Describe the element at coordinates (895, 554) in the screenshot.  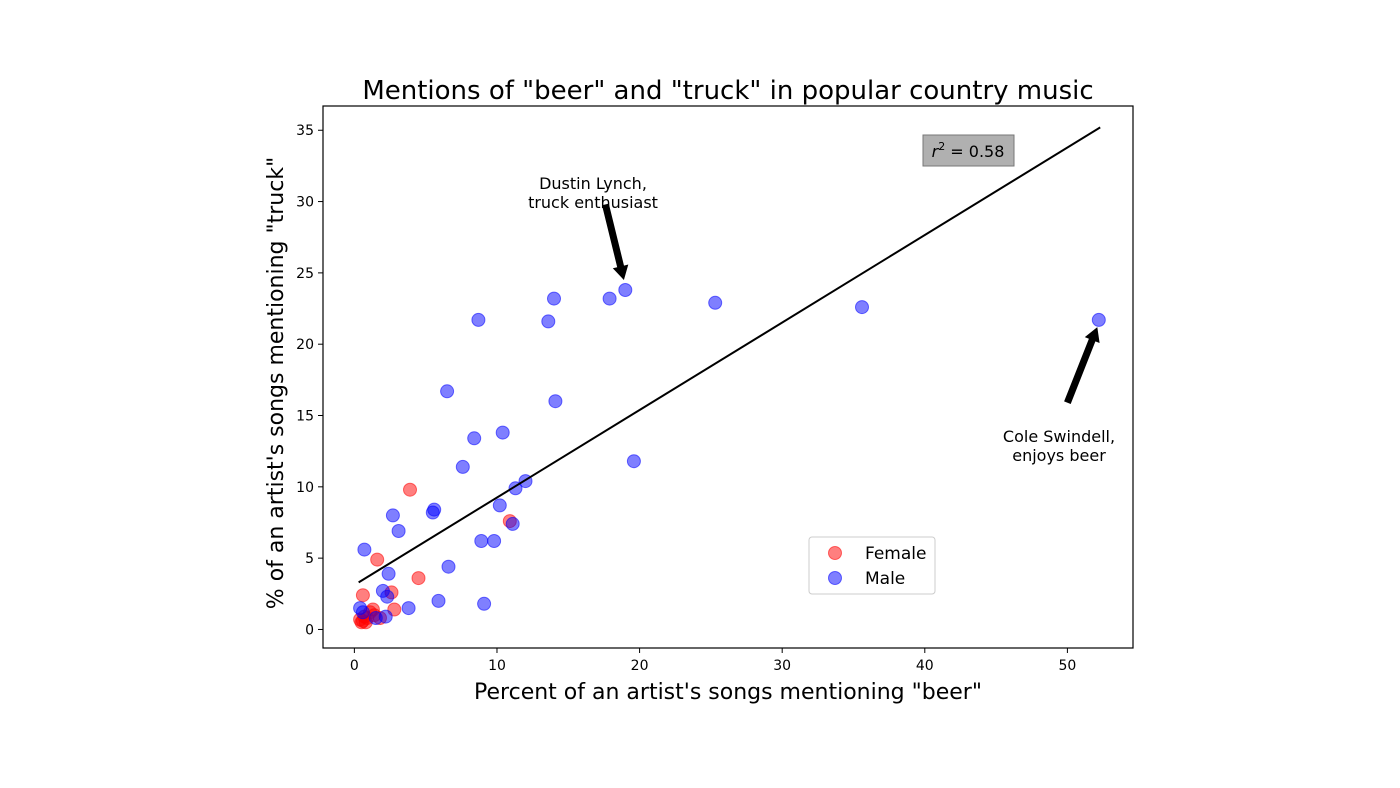
I see `legend-label-female: Female` at that location.